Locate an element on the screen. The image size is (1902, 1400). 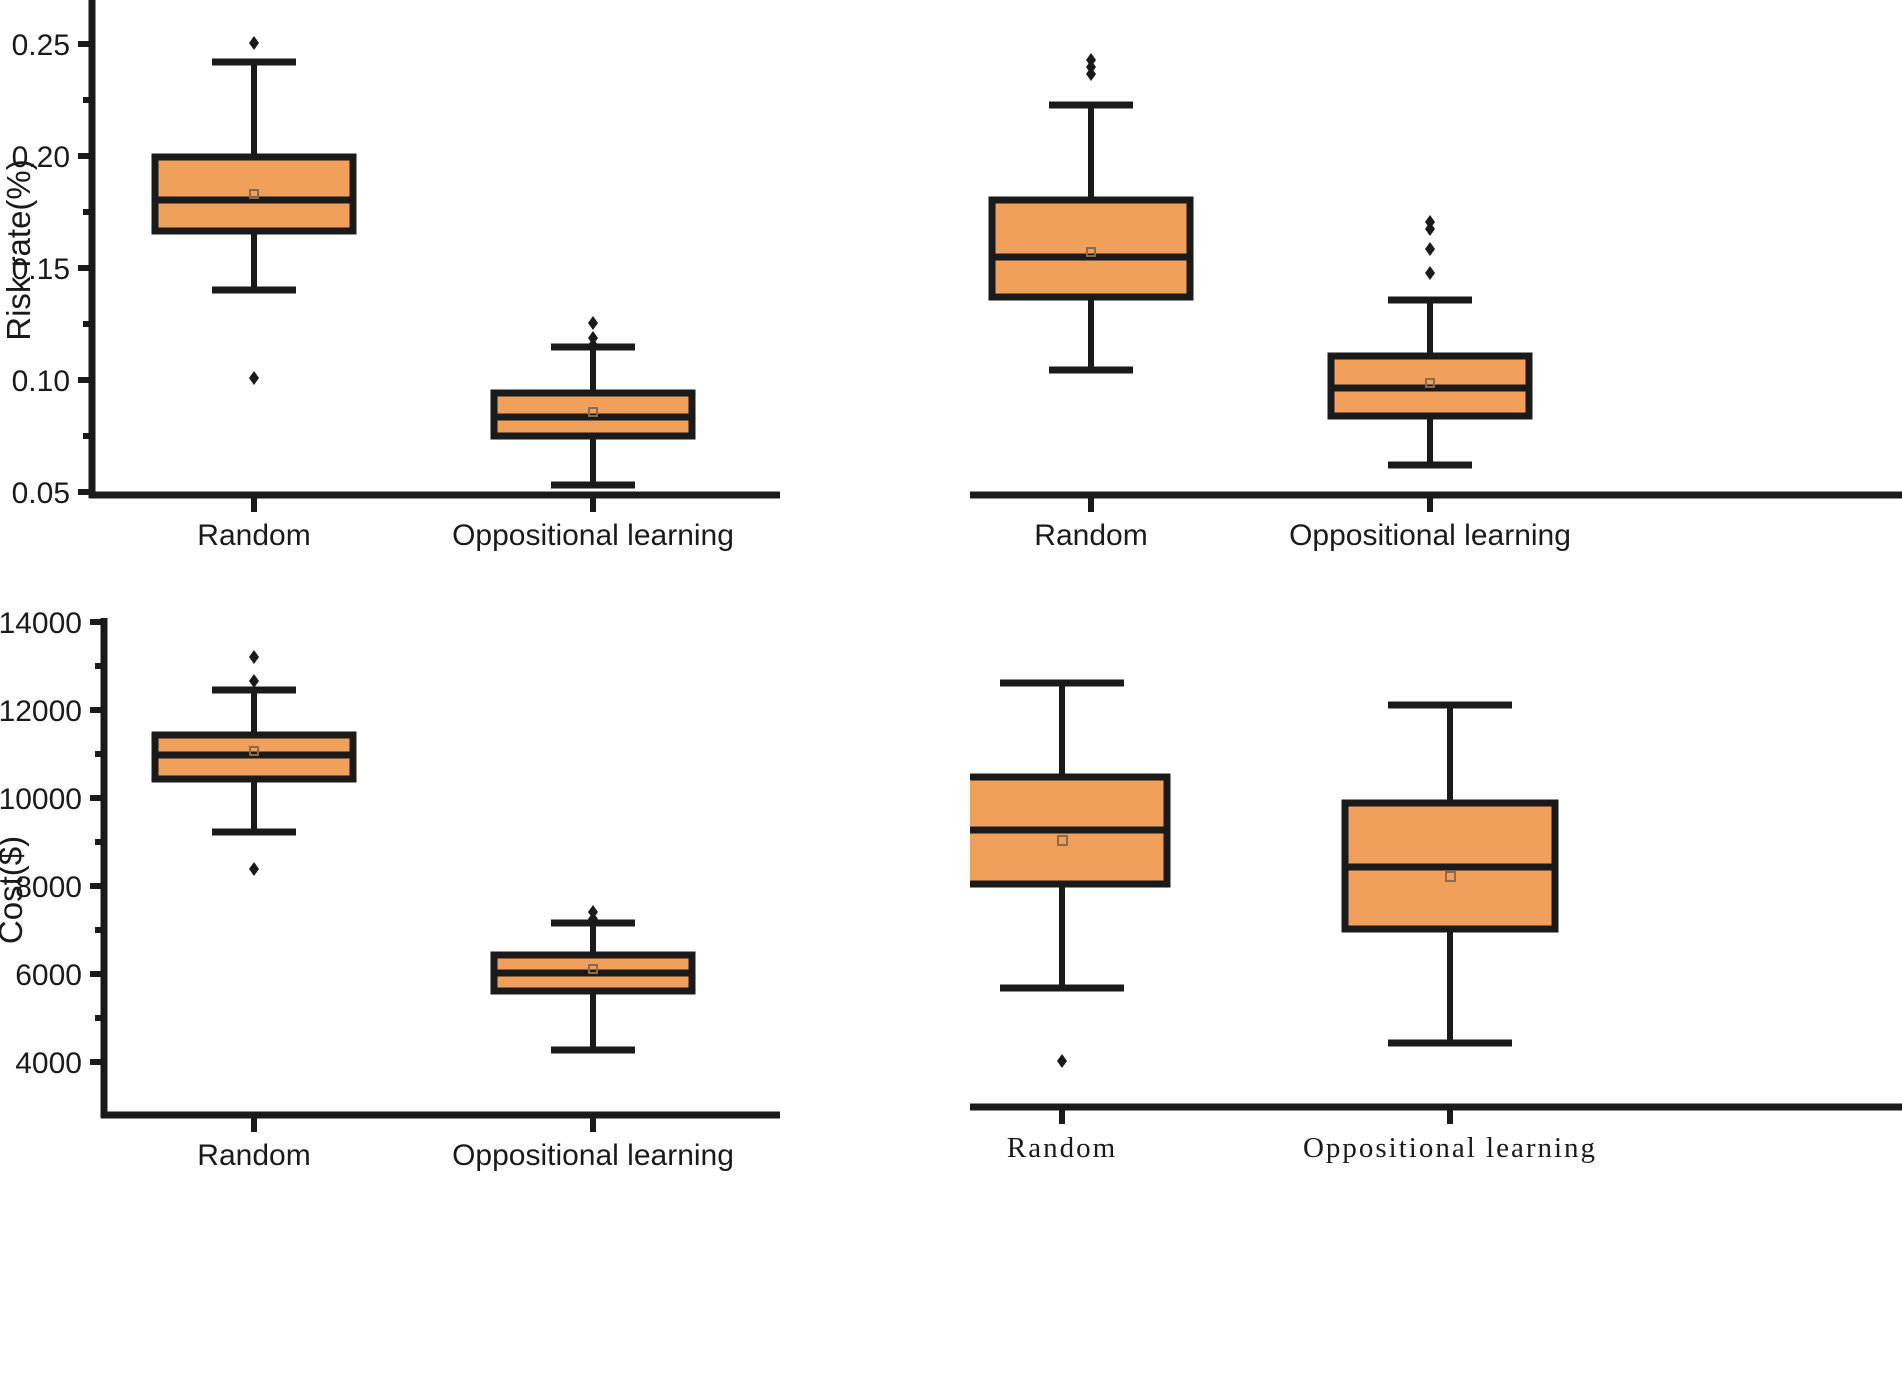
y-tick-labels: 0.25 0.20 0.15 0.10 0.05 is located at coordinates (41, 269).